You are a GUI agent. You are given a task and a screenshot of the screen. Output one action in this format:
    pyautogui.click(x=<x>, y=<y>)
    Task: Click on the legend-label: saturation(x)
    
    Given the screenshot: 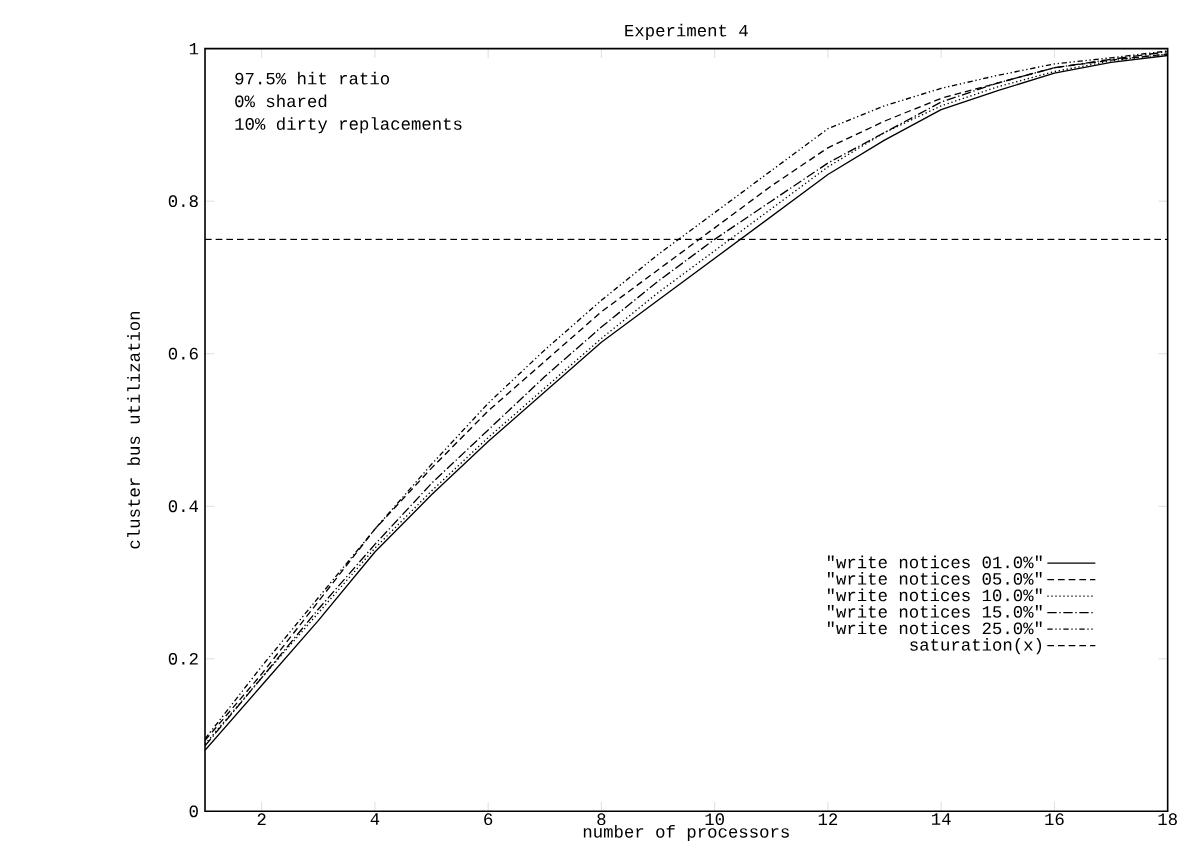 What is the action you would take?
    pyautogui.click(x=976, y=646)
    